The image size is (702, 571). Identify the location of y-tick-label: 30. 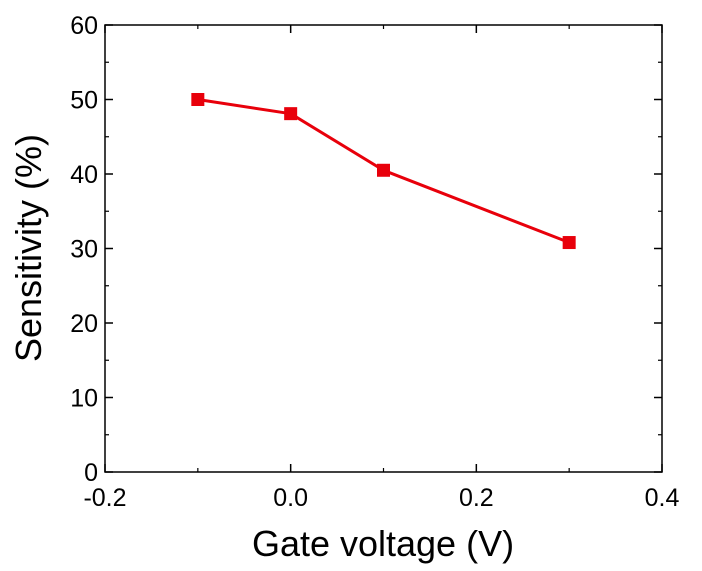
(84, 250).